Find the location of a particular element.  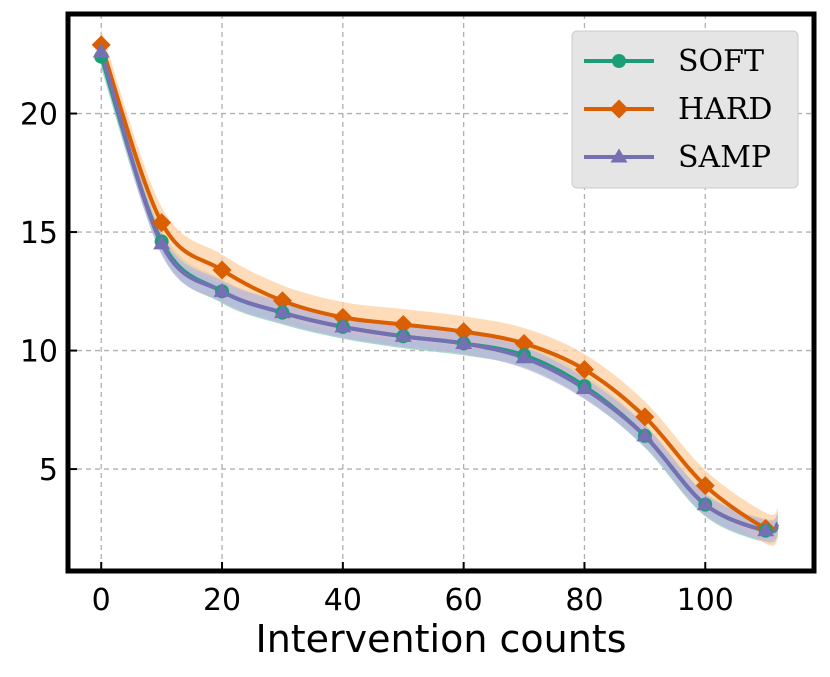

legend-entry-soft: SOFT is located at coordinates (674, 61).